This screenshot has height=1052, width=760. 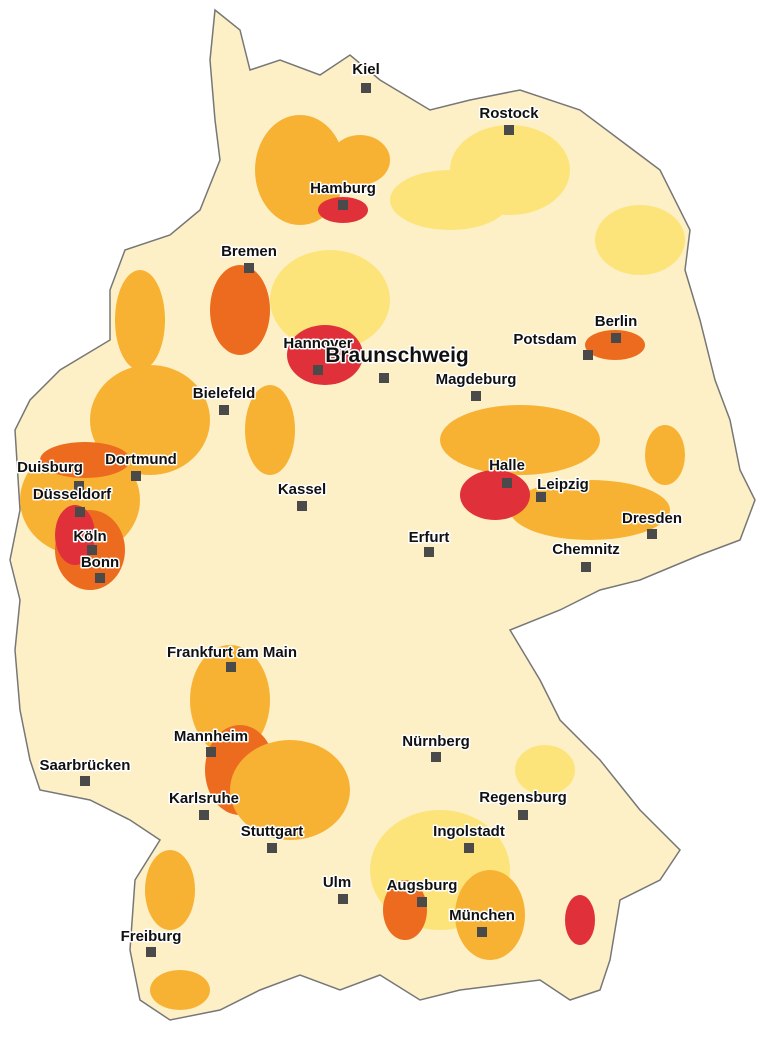 I want to click on city-label: Dresden, so click(x=652, y=518).